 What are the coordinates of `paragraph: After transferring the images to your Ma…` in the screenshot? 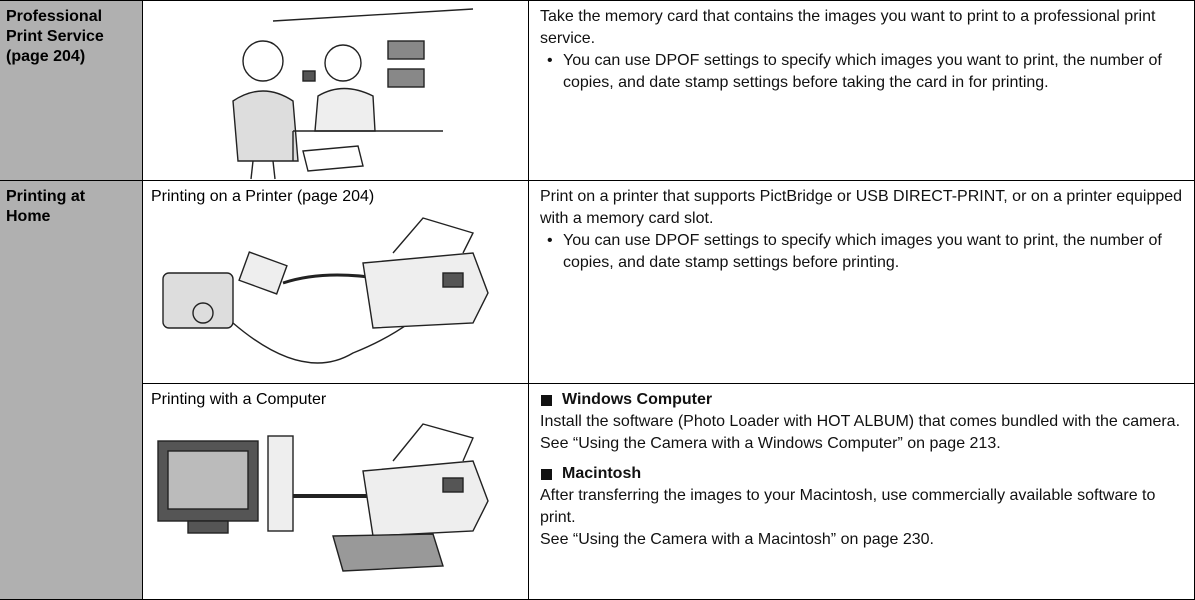 It's located at (848, 506).